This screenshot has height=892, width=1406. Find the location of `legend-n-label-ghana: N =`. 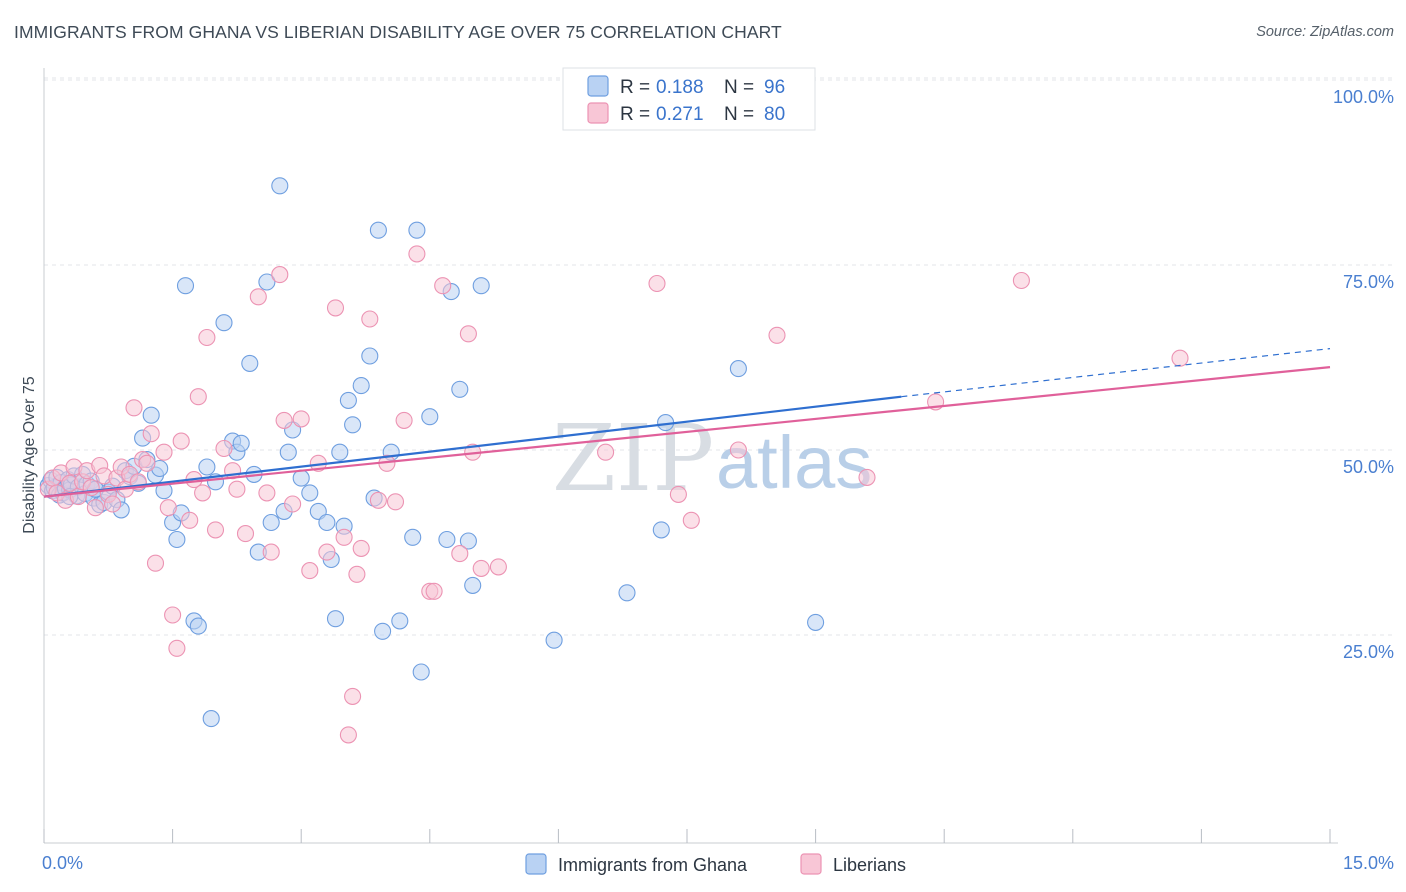

legend-n-label-ghana: N = is located at coordinates (739, 87).